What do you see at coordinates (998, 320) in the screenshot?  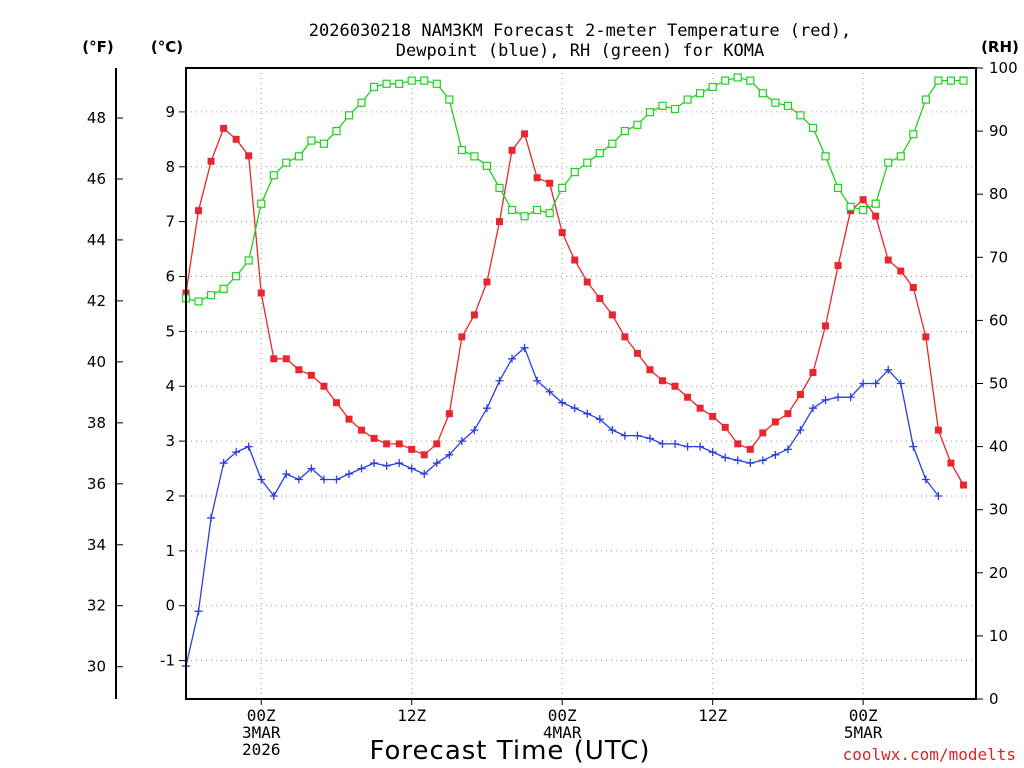 I see `rh-tick-label: 60` at bounding box center [998, 320].